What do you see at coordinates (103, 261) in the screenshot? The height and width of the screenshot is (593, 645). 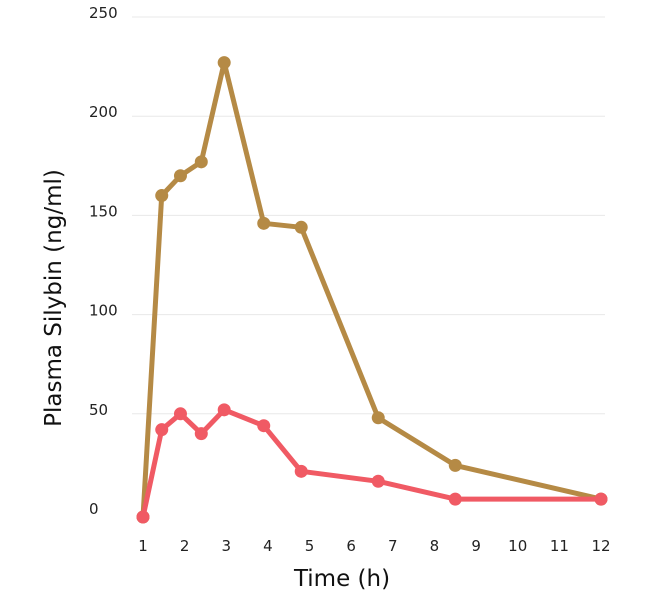 I see `y-axis-ticks: 0 50 100 150 200 250` at bounding box center [103, 261].